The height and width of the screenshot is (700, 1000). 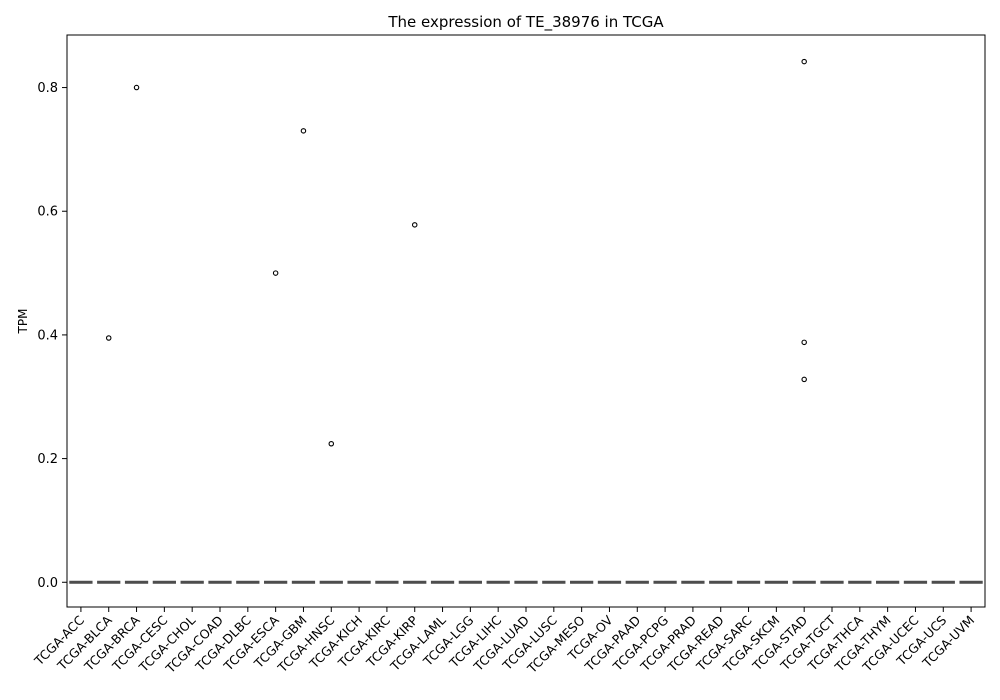 What do you see at coordinates (47, 335) in the screenshot?
I see `y-tick-label: 0.4` at bounding box center [47, 335].